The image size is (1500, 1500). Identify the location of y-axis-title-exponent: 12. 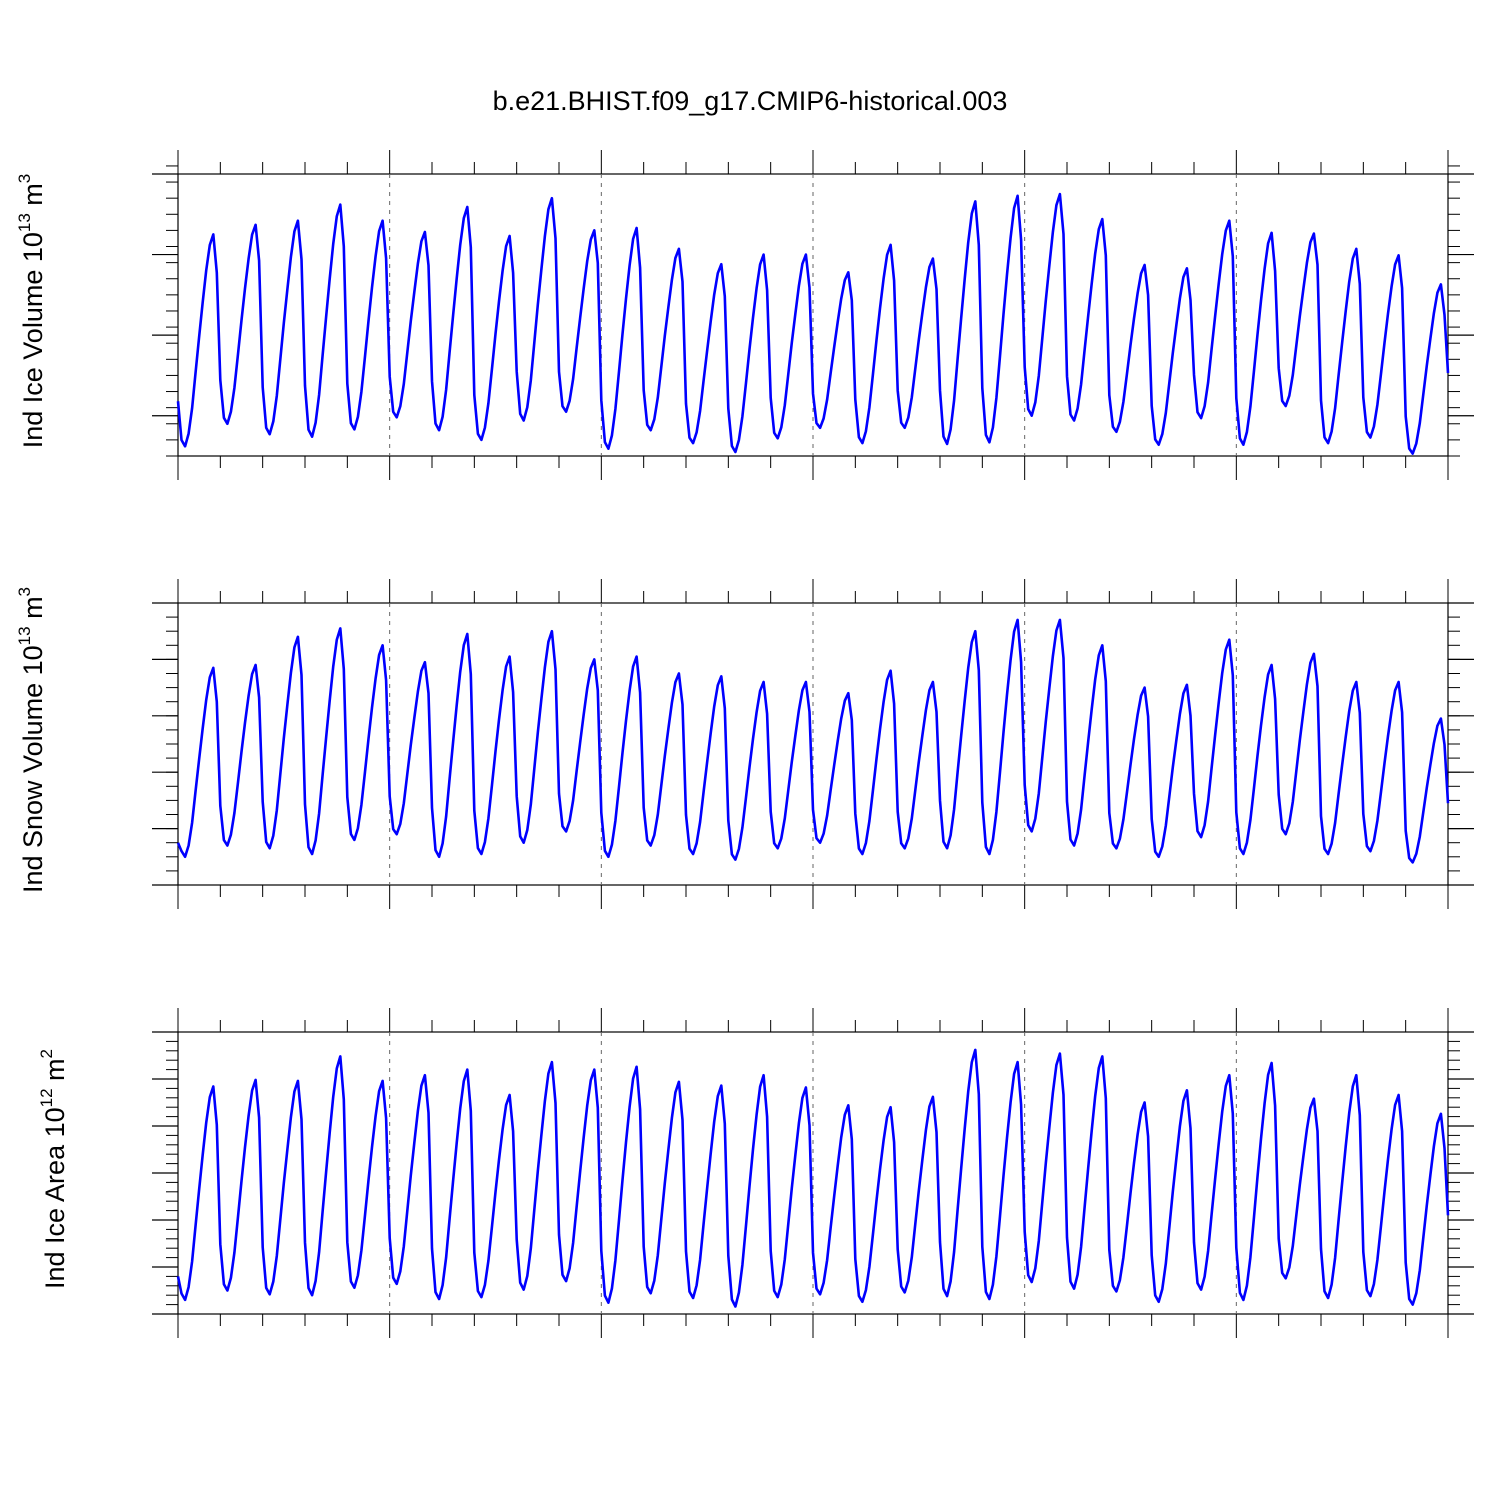
(46, 1097).